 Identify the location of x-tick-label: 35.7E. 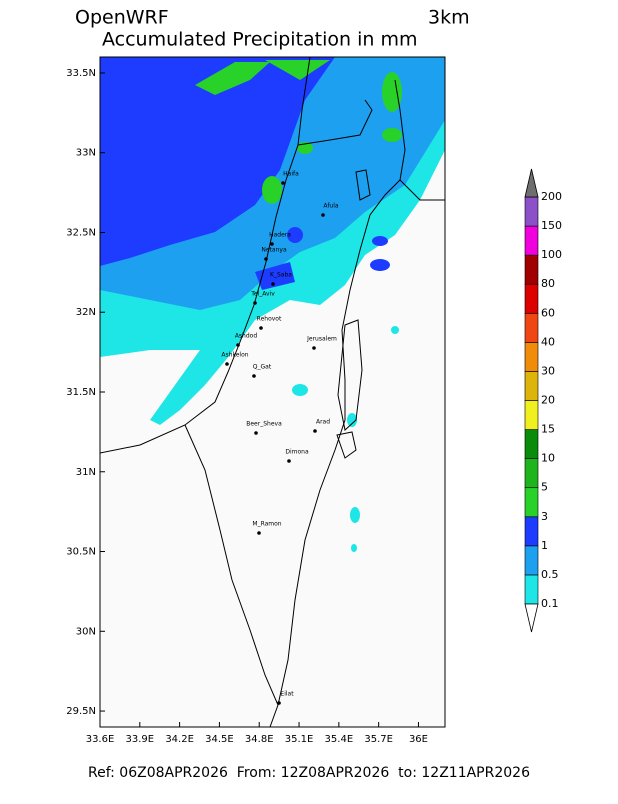
(378, 739).